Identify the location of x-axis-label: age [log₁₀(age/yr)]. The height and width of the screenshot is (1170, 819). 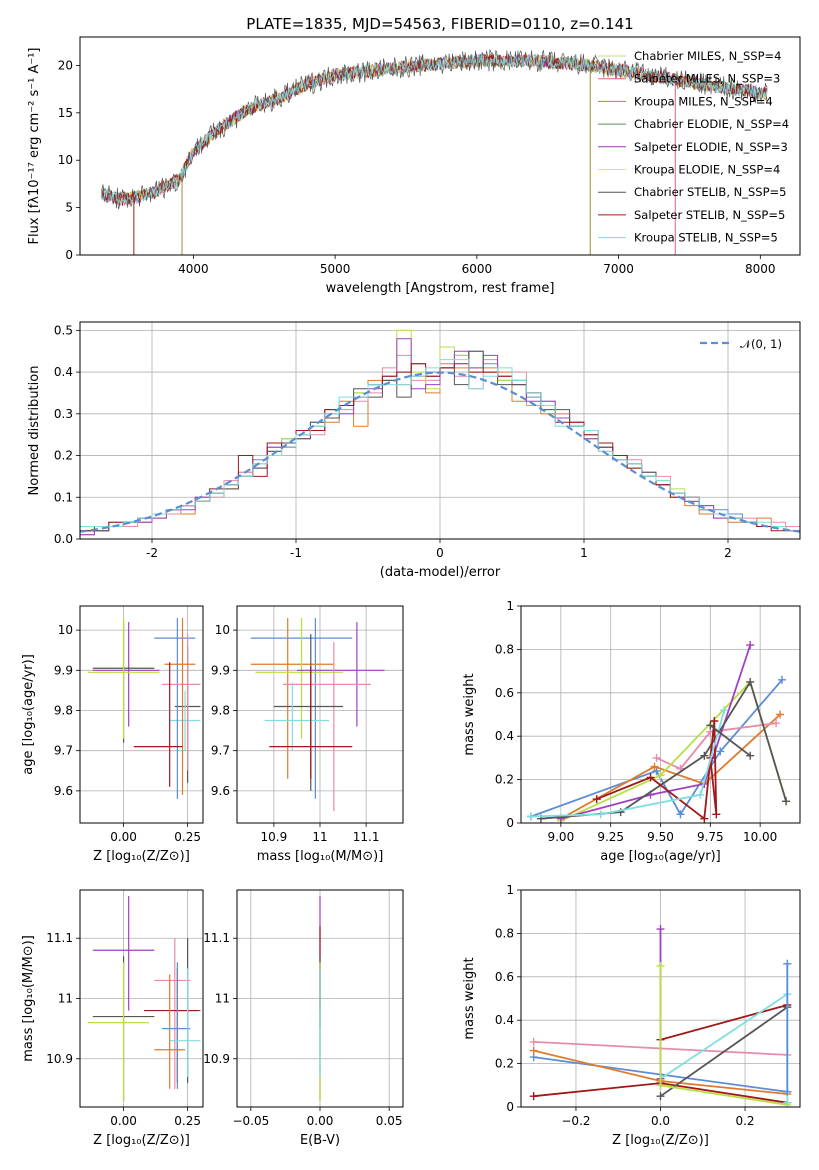
(660, 856).